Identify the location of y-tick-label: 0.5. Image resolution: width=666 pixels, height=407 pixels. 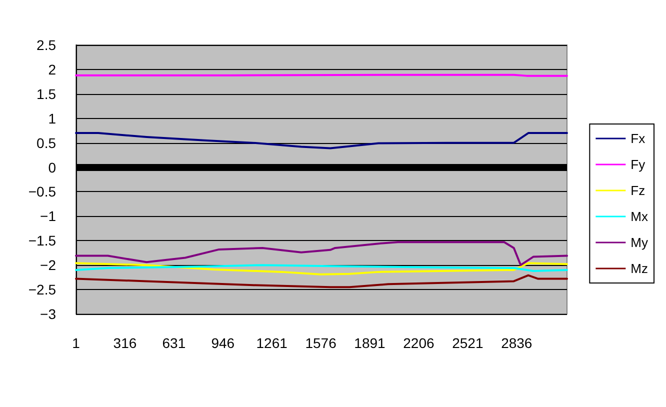
(46, 142).